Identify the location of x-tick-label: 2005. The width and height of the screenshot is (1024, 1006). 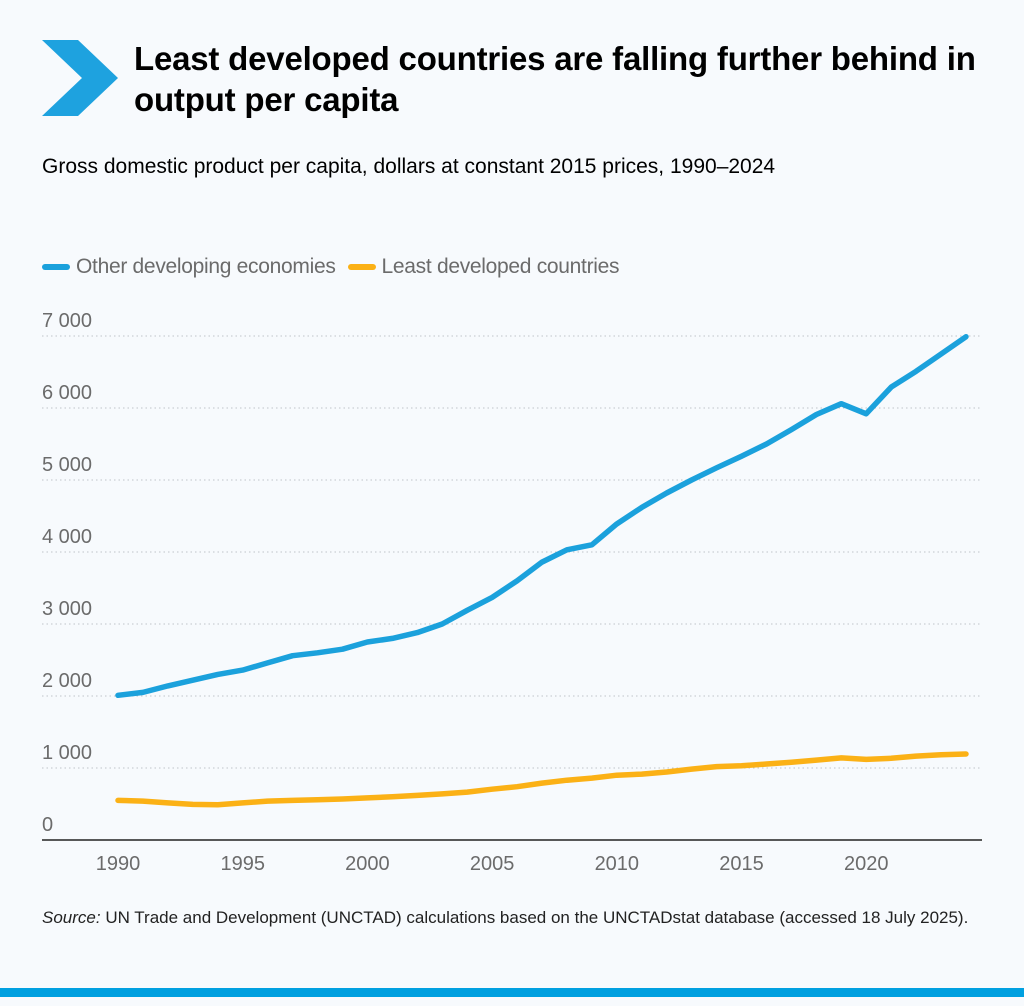
(492, 864).